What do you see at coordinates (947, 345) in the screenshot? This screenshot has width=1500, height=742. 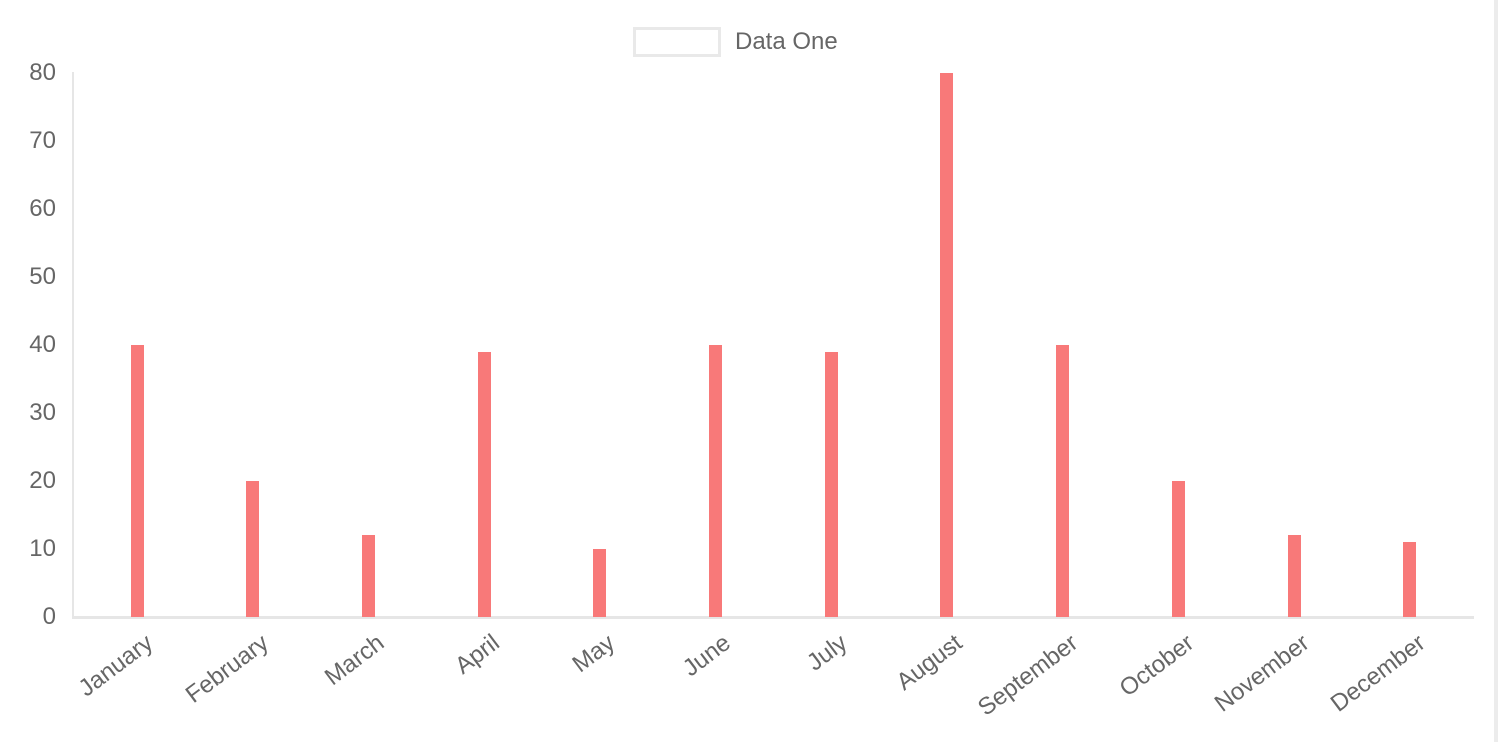 I see `bar-august` at bounding box center [947, 345].